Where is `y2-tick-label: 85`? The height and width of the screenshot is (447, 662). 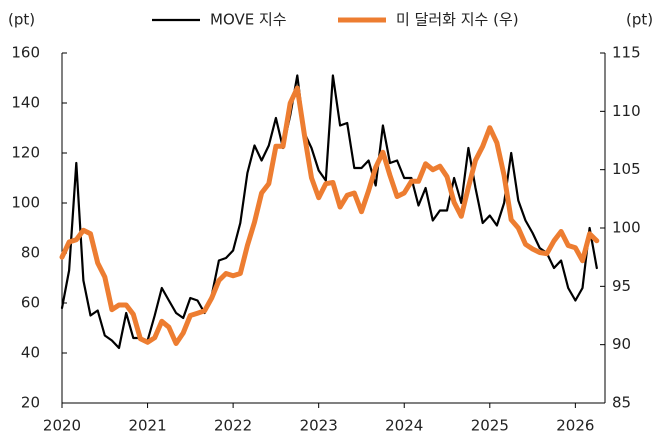
y2-tick-label: 85 is located at coordinates (621, 403).